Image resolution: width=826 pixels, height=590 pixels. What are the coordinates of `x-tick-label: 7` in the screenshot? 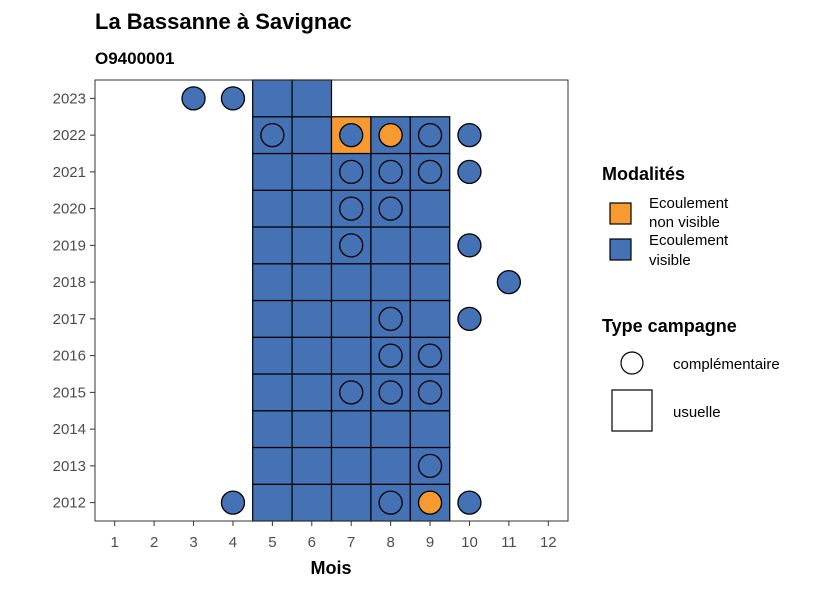 It's located at (351, 542).